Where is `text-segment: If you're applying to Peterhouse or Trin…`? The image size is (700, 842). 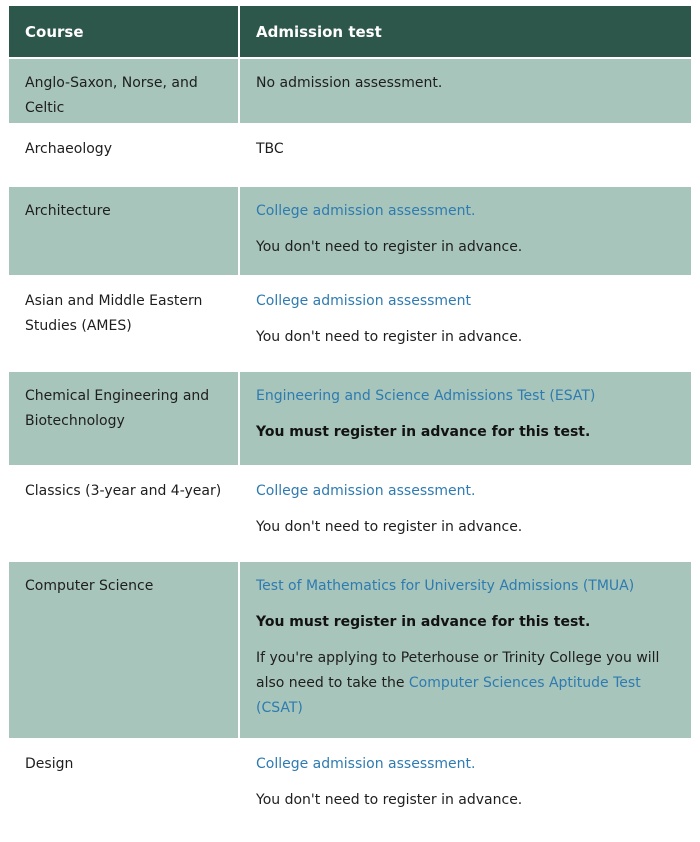
text-segment: If you're applying to Peterhouse or Trin… is located at coordinates (458, 670).